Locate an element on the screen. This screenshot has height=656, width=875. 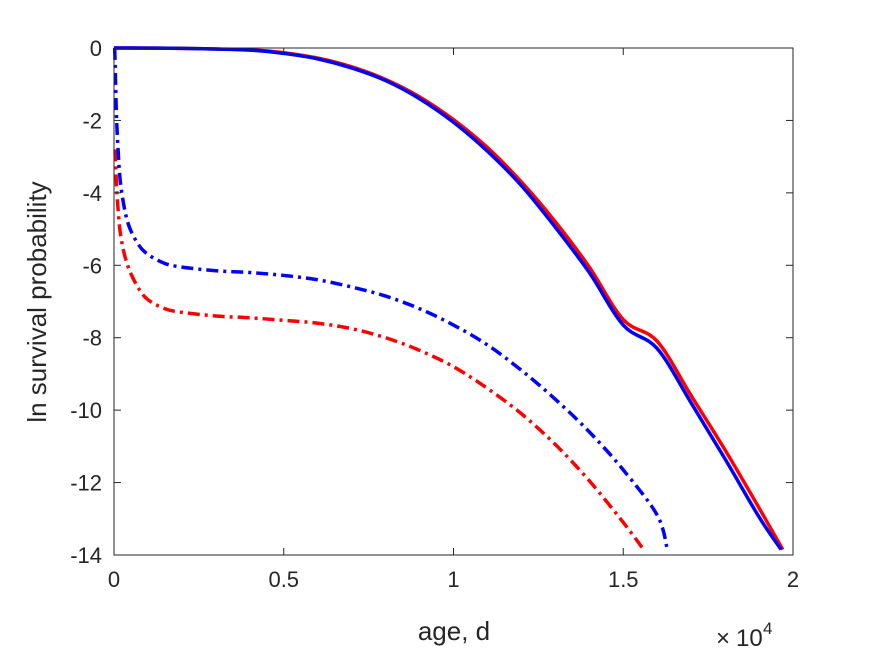
y-tick-label: -14 is located at coordinates (86, 555).